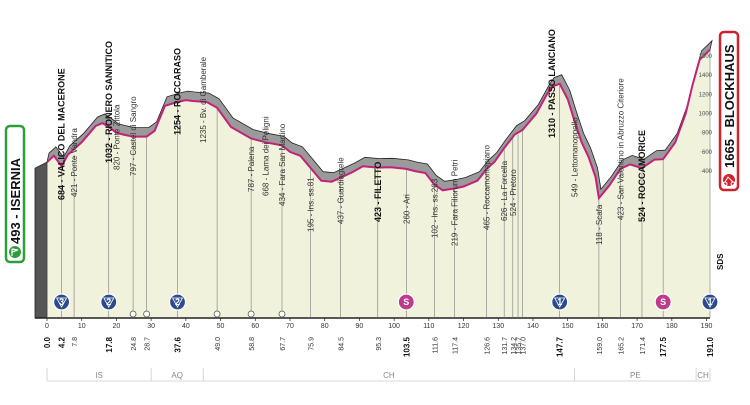  What do you see at coordinates (498, 326) in the screenshot?
I see `distance-tick-label: 130` at bounding box center [498, 326].